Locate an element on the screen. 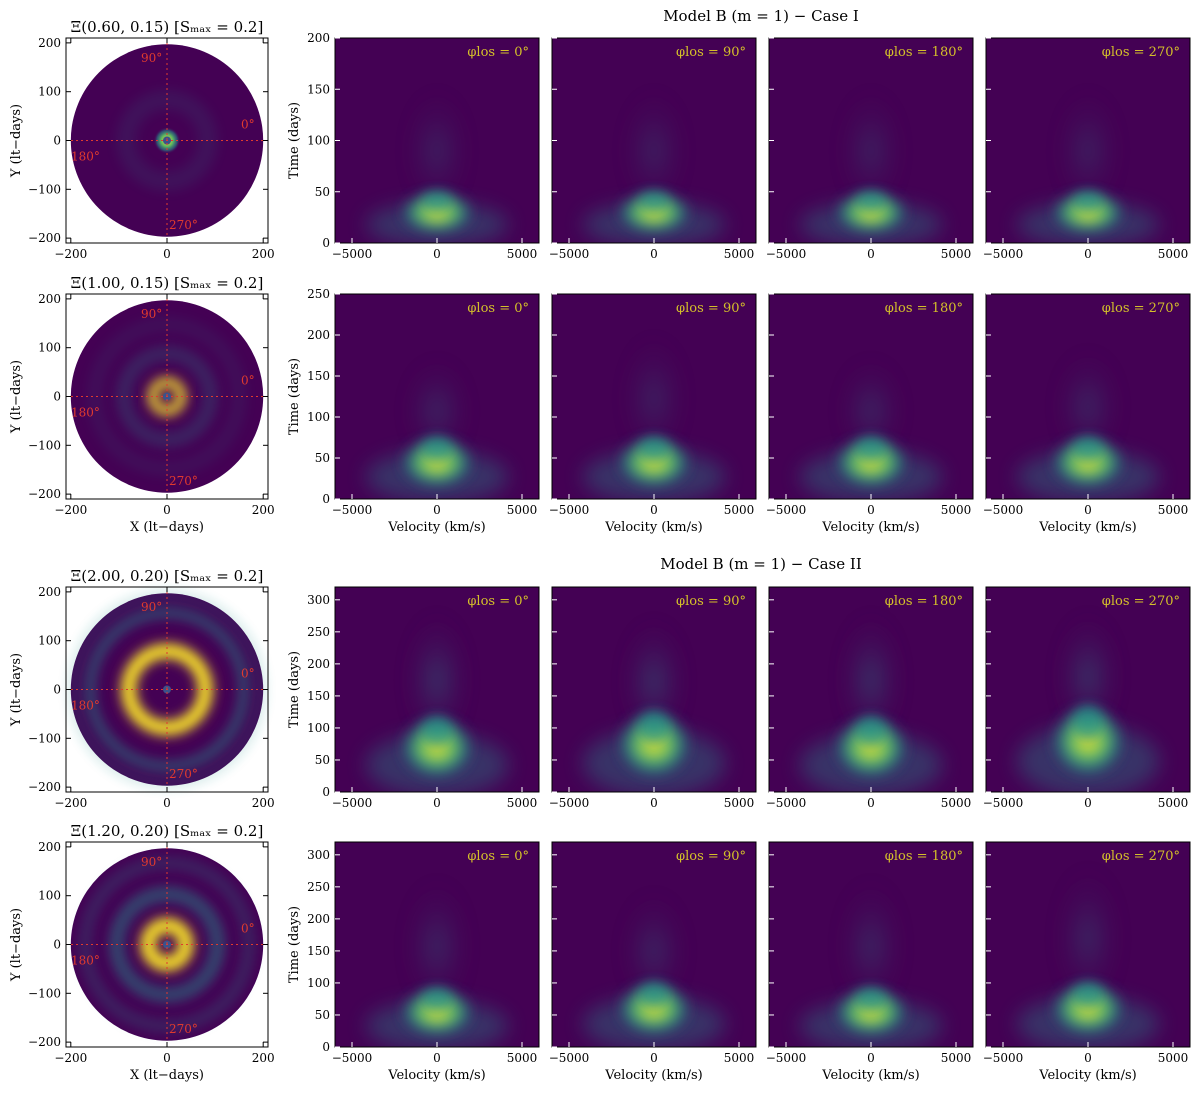  figure-title: Model B (m = 1) − Case II is located at coordinates (761, 564).